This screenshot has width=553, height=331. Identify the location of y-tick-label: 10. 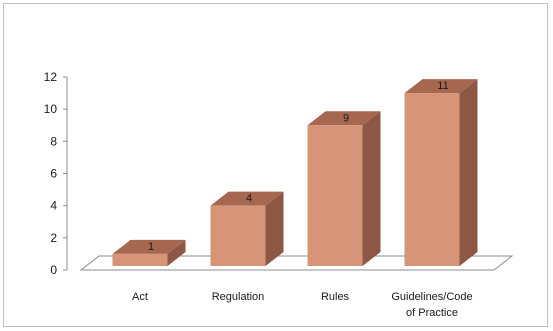
(51, 109).